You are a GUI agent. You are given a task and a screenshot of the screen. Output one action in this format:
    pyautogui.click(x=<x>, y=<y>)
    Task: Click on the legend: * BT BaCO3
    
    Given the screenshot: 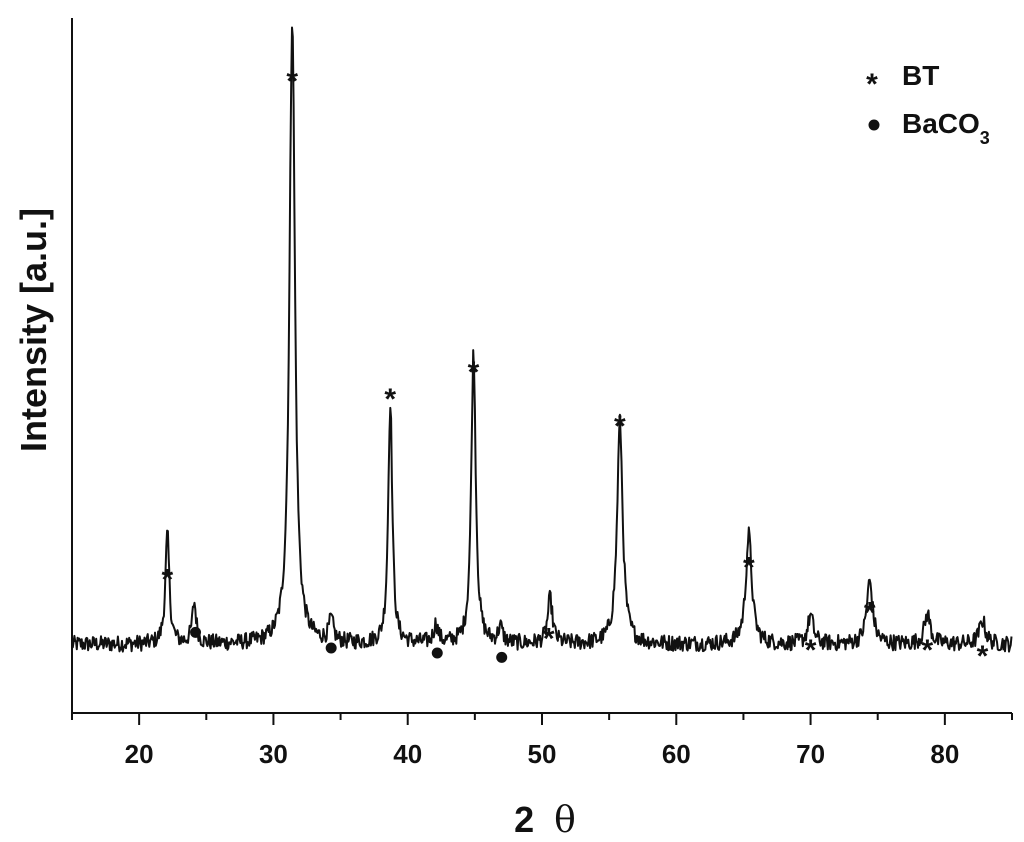 What is the action you would take?
    pyautogui.click(x=928, y=104)
    